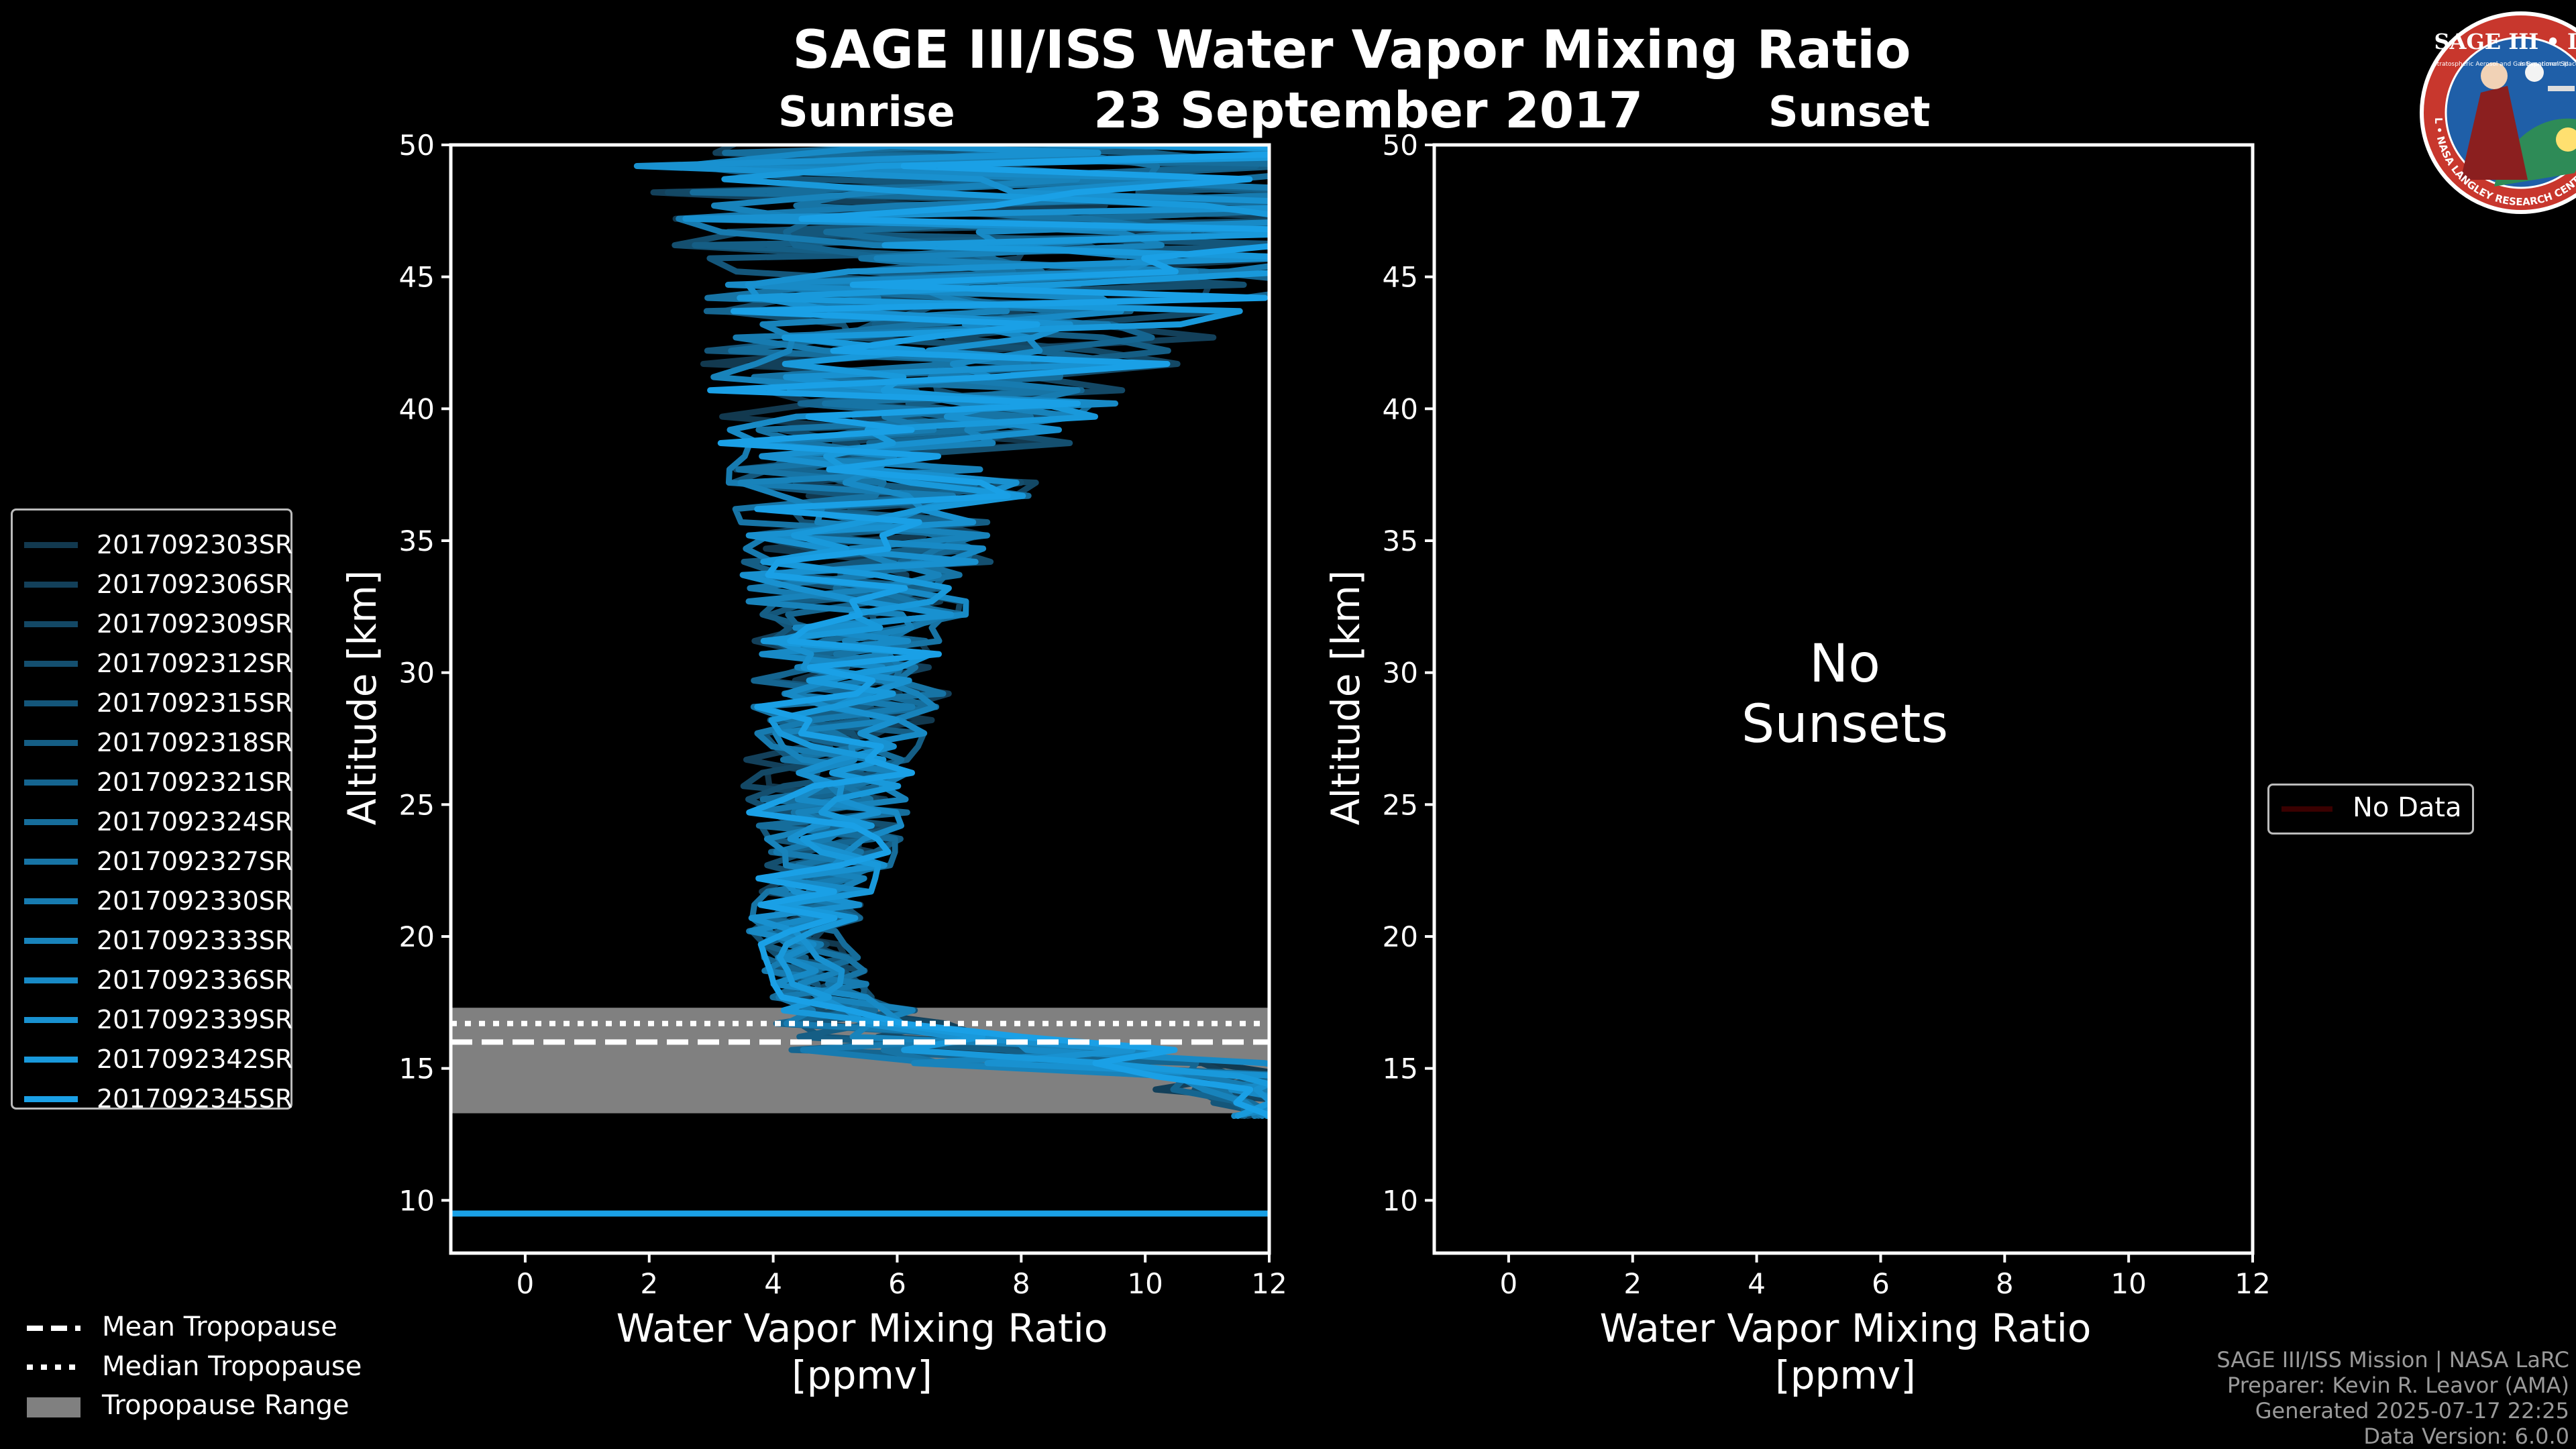 Image resolution: width=2576 pixels, height=1449 pixels. Describe the element at coordinates (417, 408) in the screenshot. I see `sunrise-ytick-label: 40` at that location.